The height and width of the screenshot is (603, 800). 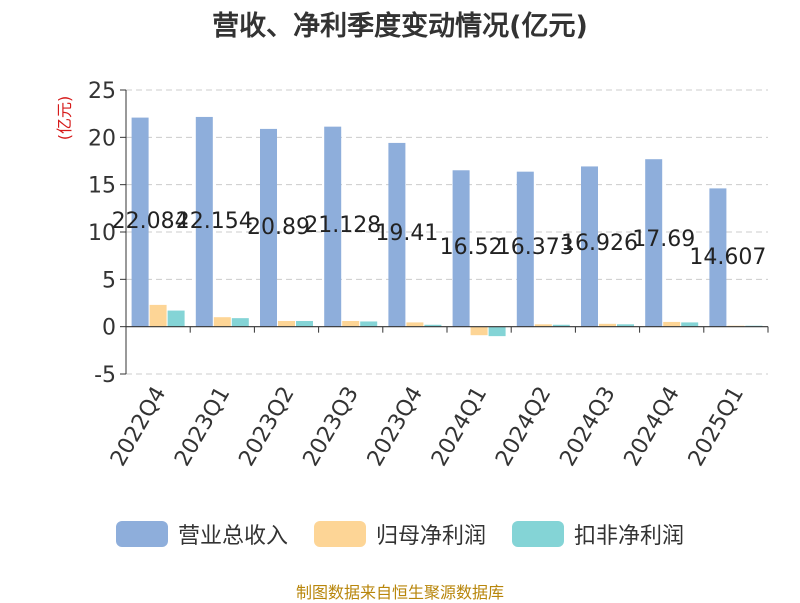 I want to click on x-tick-label: 2022Q4, so click(x=138, y=427).